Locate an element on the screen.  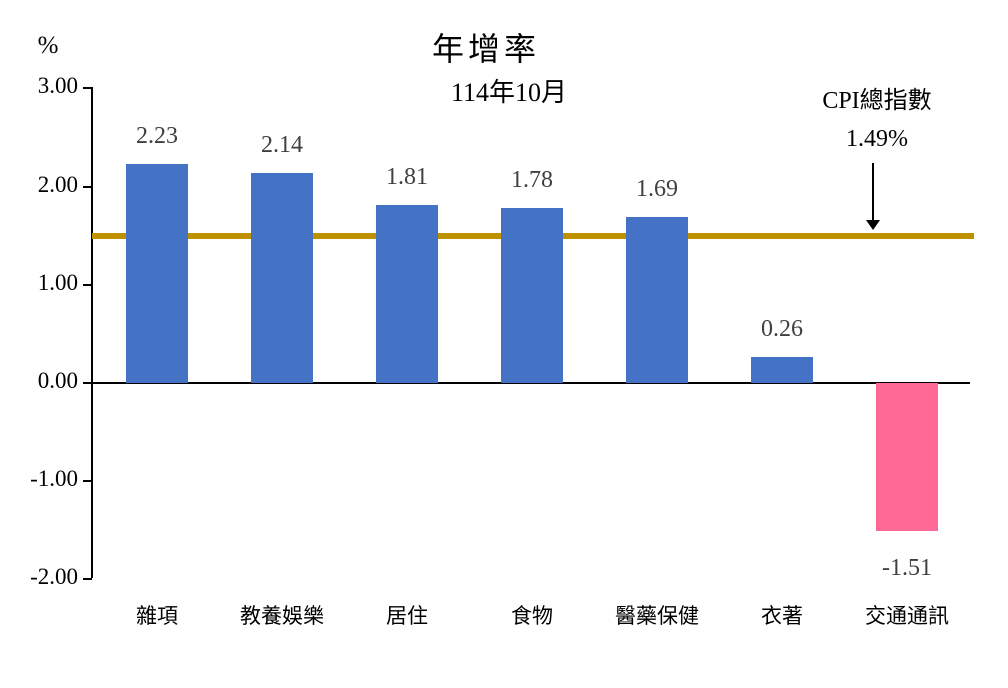
bar-雜項 is located at coordinates (157, 273).